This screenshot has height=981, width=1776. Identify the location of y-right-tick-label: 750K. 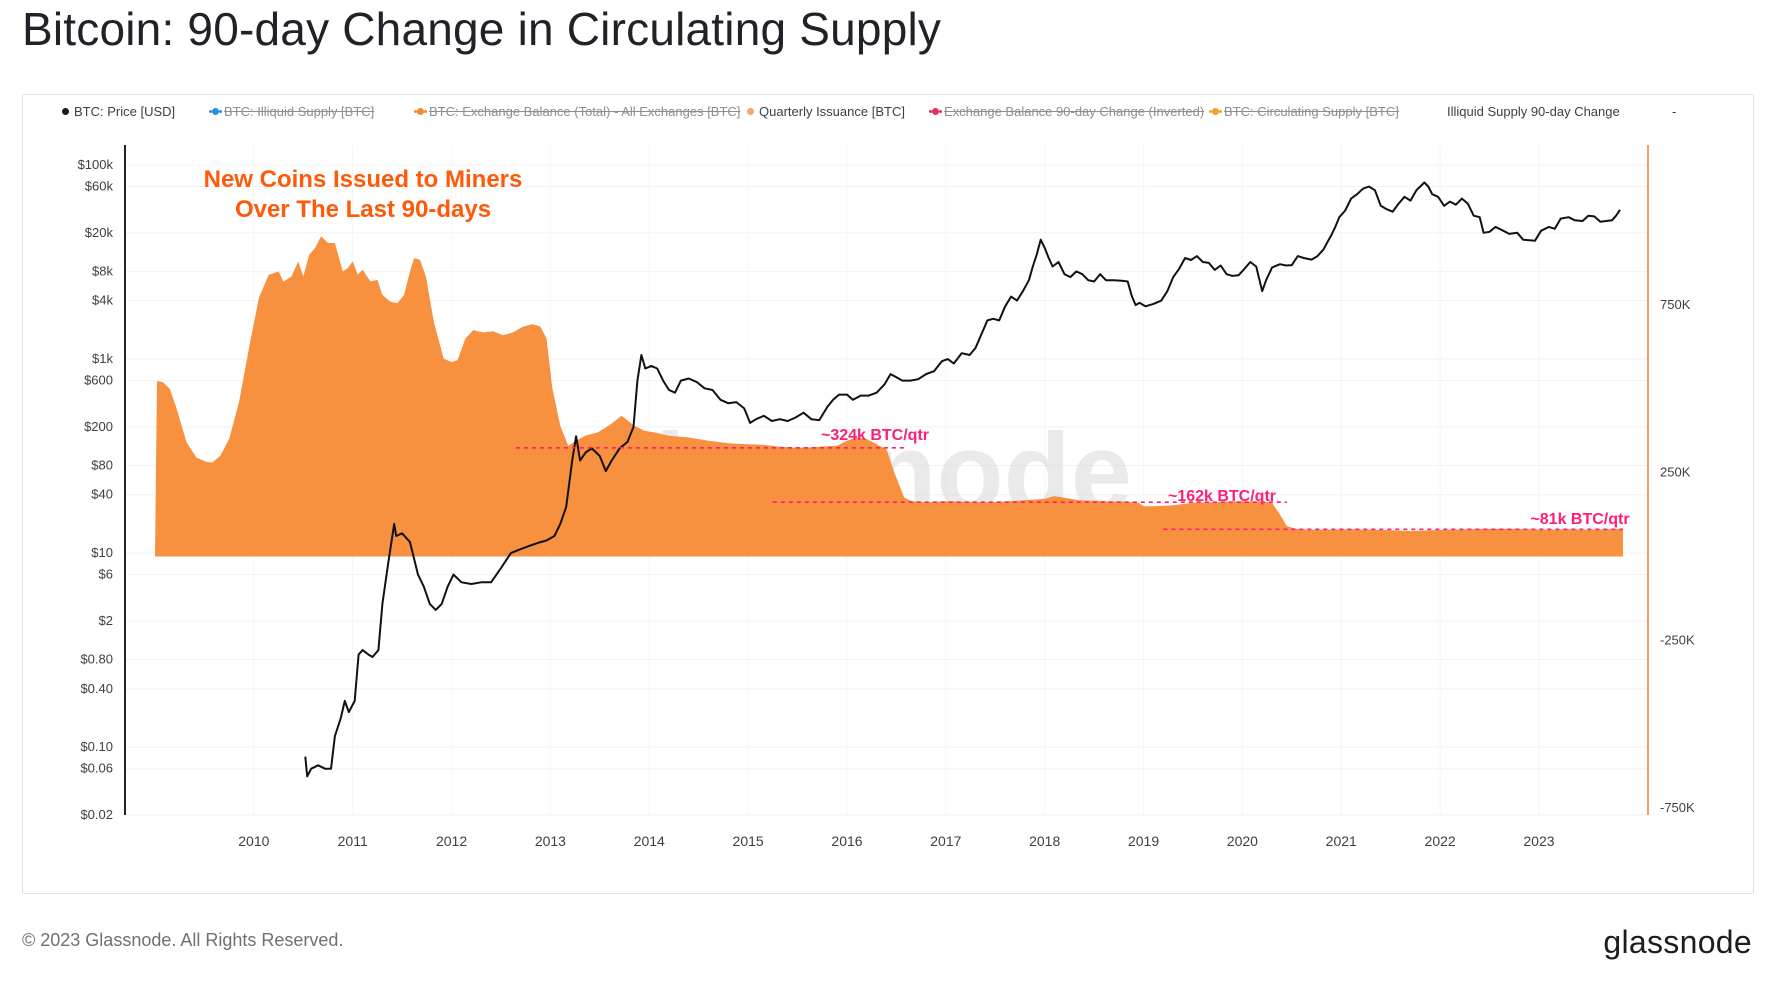
(1675, 304).